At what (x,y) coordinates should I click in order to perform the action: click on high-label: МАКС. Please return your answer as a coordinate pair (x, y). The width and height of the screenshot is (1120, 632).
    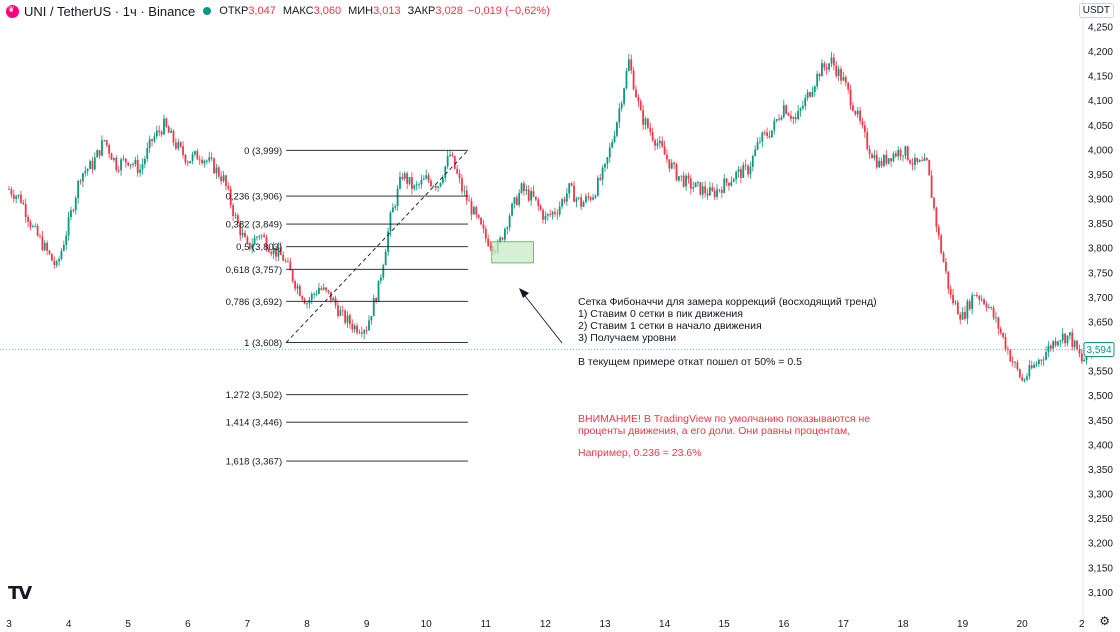
    Looking at the image, I should click on (298, 11).